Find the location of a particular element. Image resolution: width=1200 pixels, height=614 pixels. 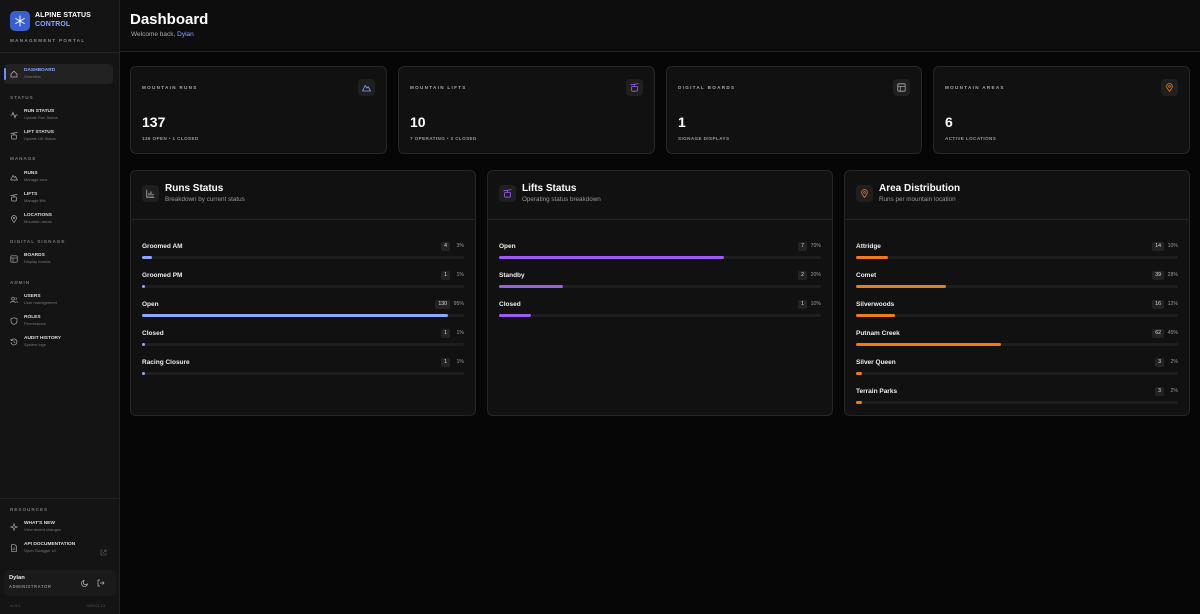

percent-label: 20% is located at coordinates (815, 275).